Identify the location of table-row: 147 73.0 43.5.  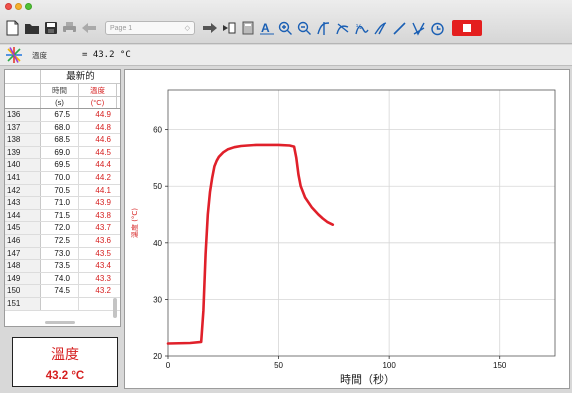
(62, 254).